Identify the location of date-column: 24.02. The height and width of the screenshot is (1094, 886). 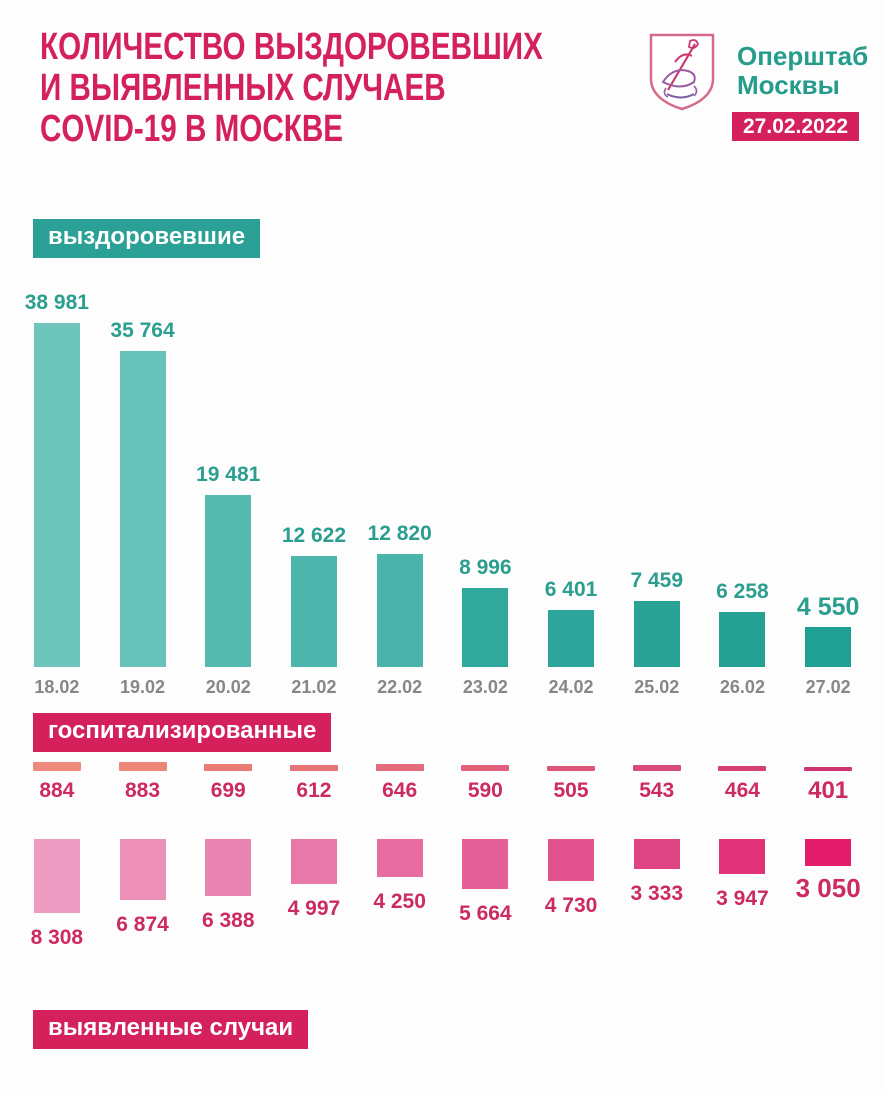
(571, 688).